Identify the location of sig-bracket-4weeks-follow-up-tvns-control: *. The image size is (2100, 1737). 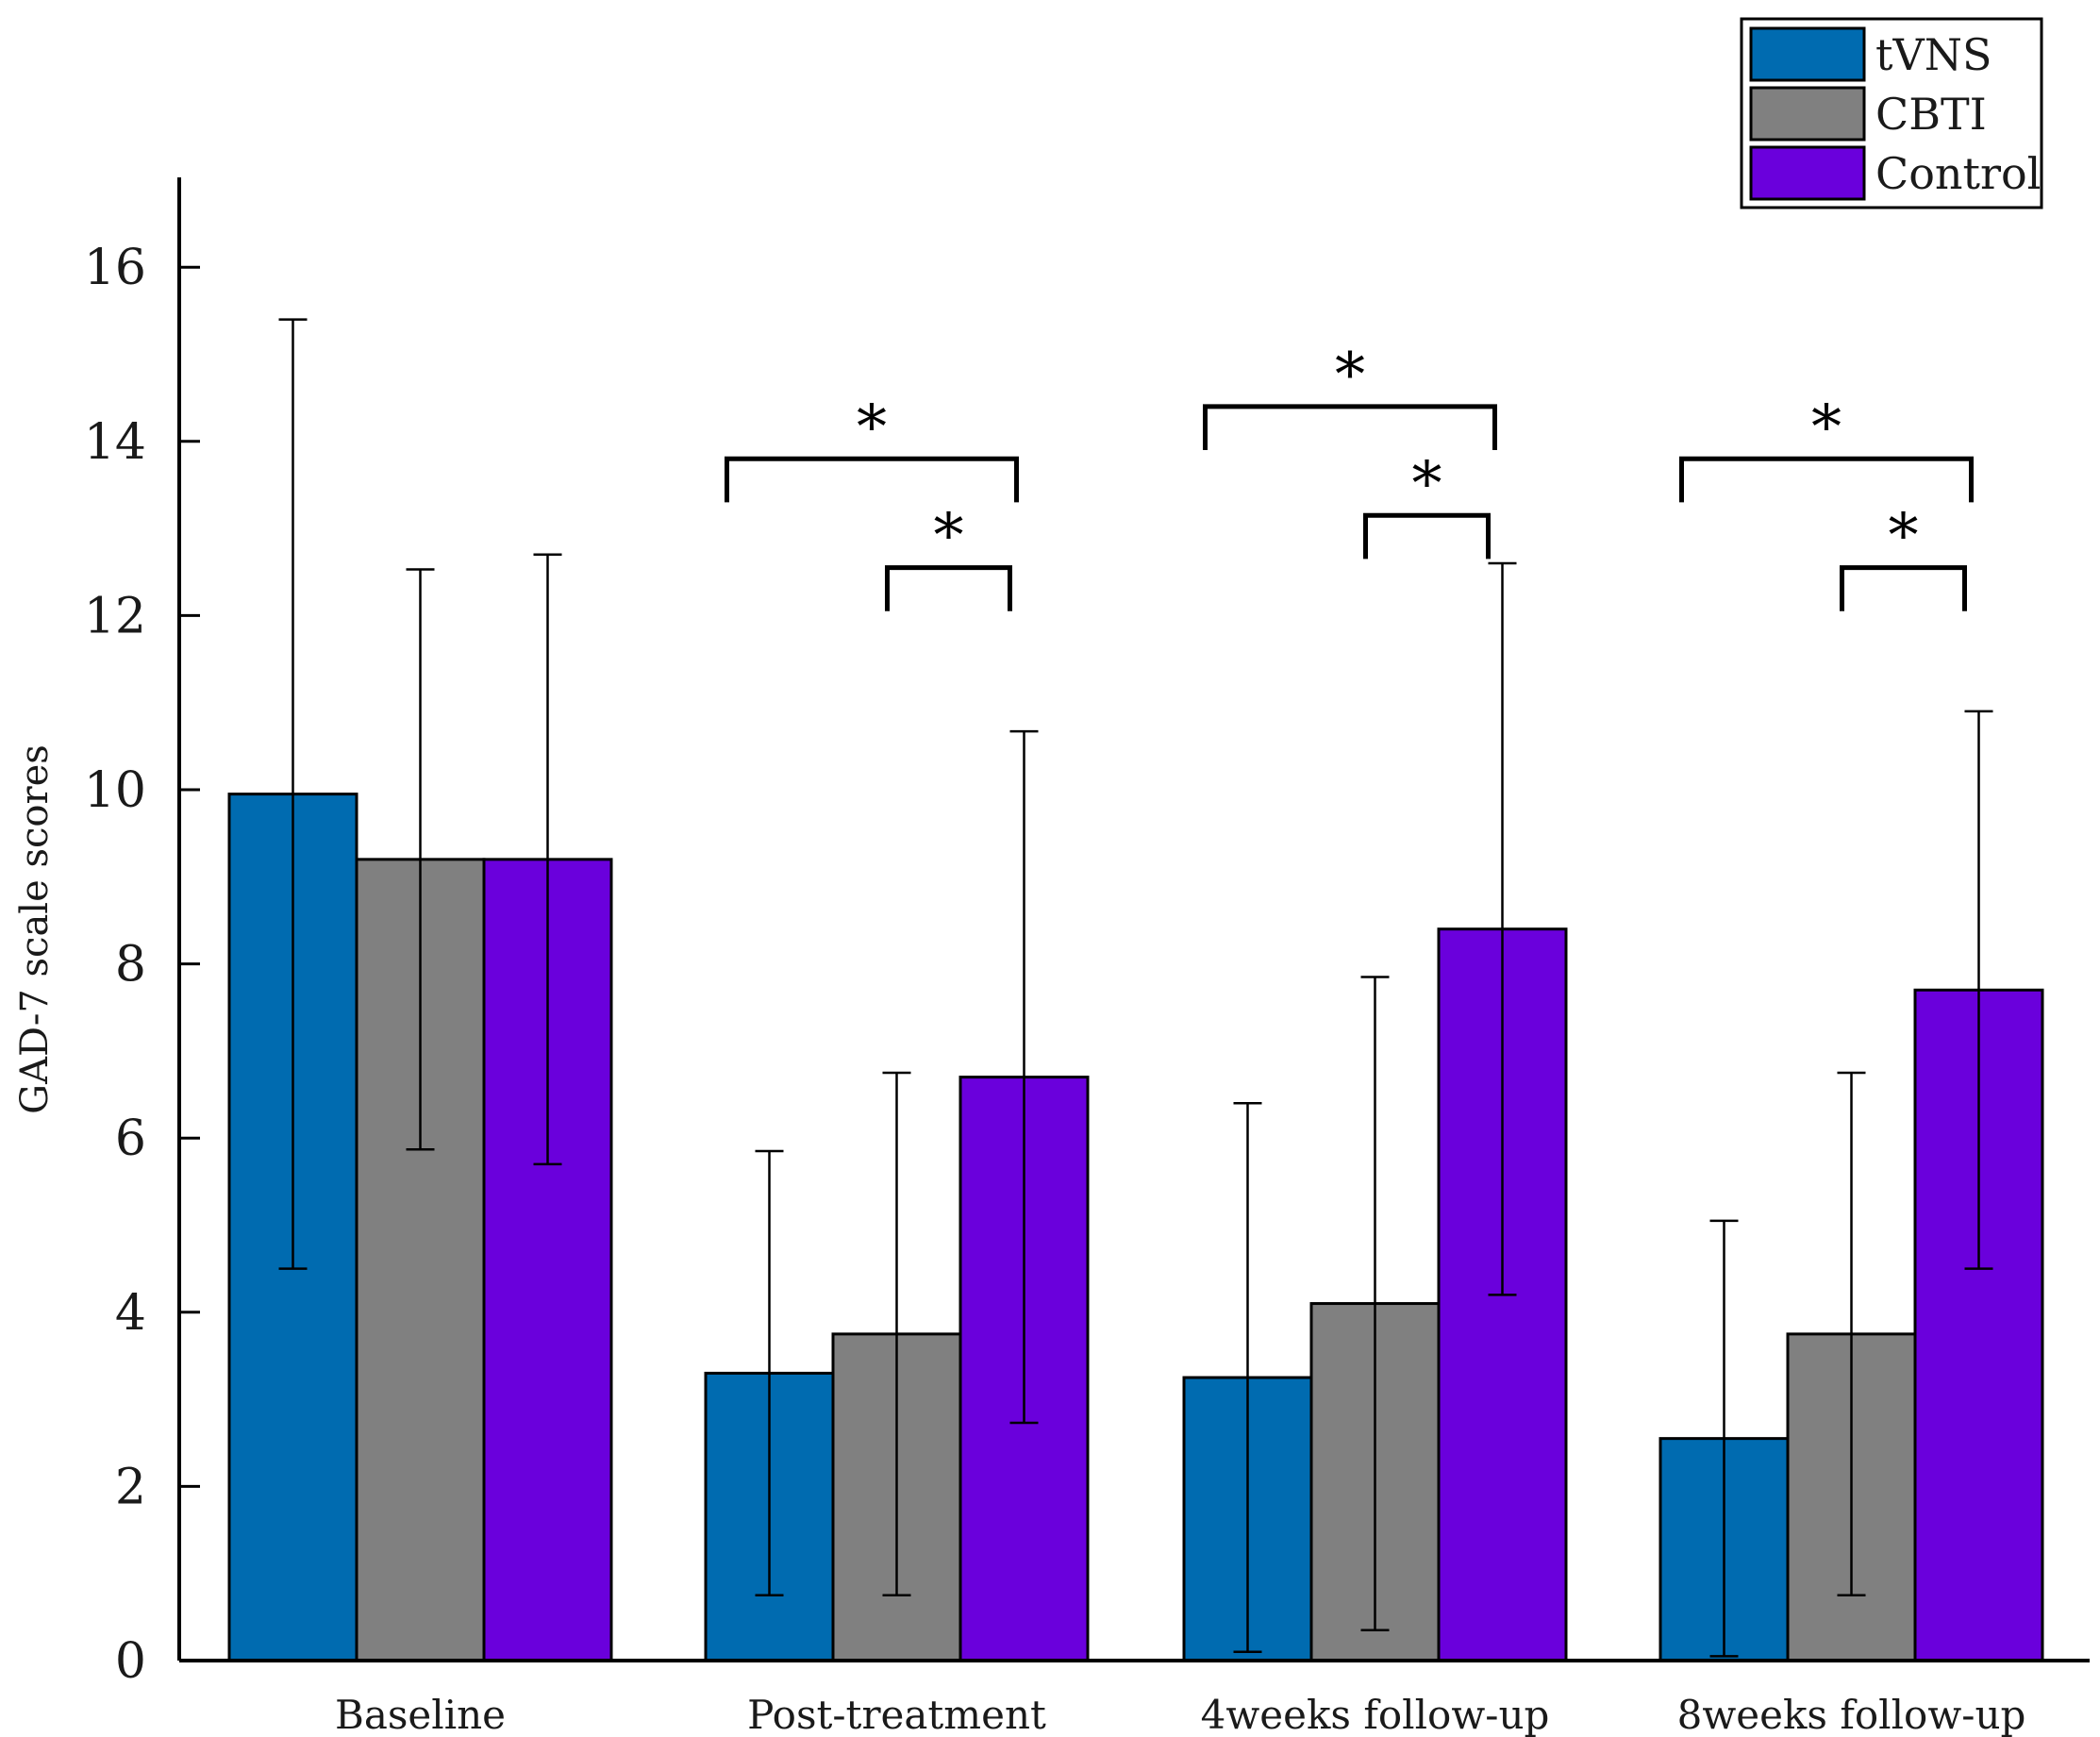
(1350, 396).